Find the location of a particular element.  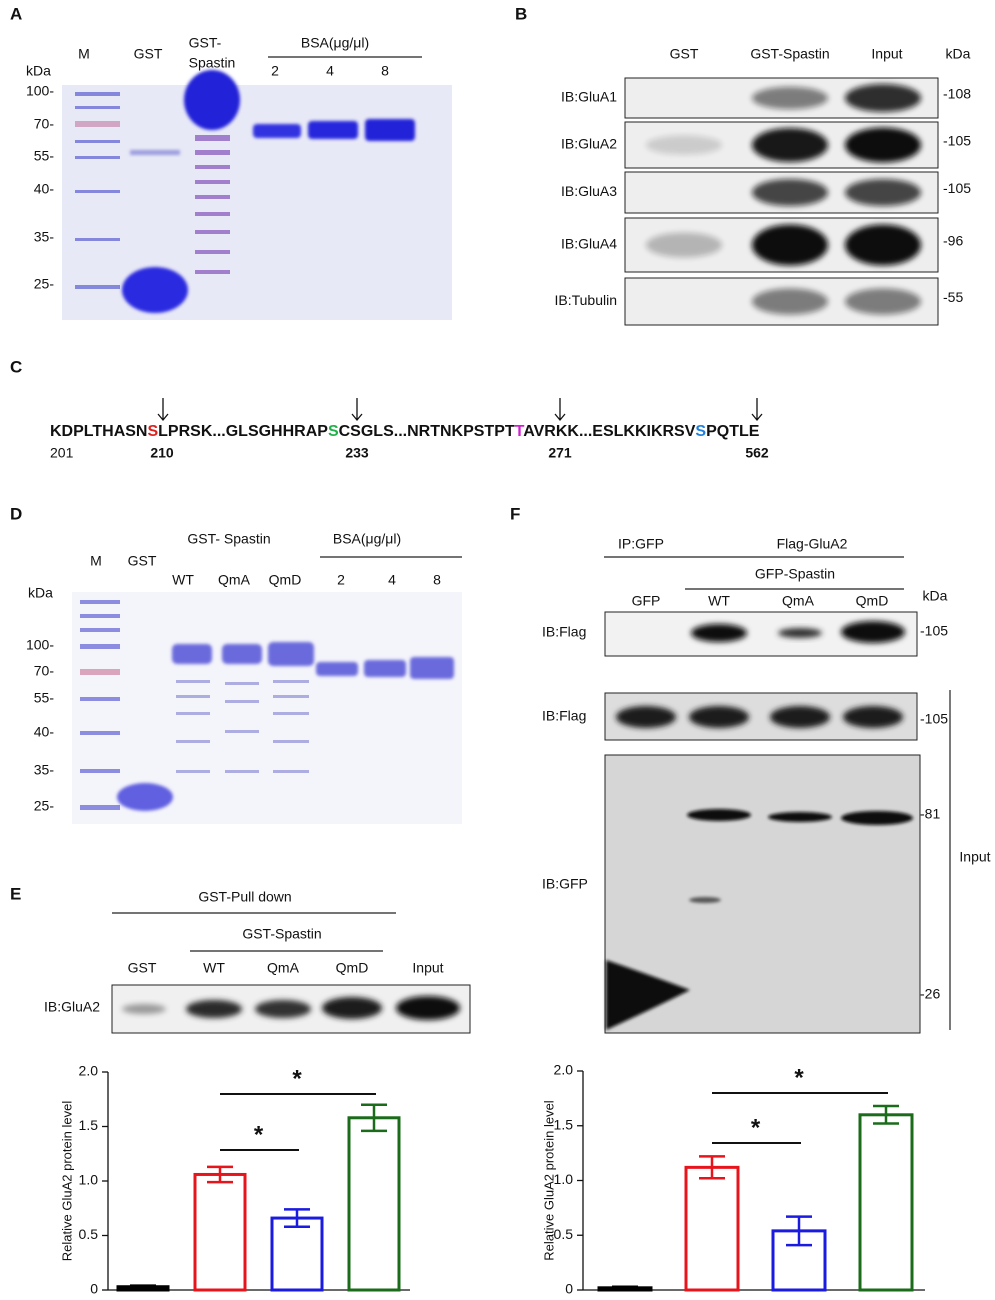

panel-letter: D is located at coordinates (16, 513).